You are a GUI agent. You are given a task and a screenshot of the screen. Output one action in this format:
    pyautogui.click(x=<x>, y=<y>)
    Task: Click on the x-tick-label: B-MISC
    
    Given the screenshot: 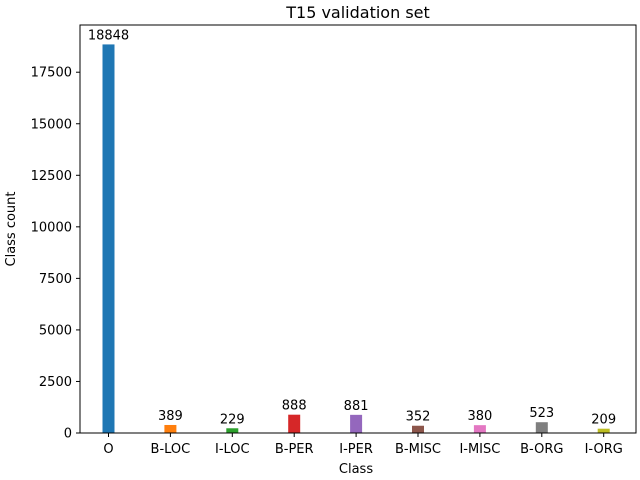 What is the action you would take?
    pyautogui.click(x=418, y=449)
    